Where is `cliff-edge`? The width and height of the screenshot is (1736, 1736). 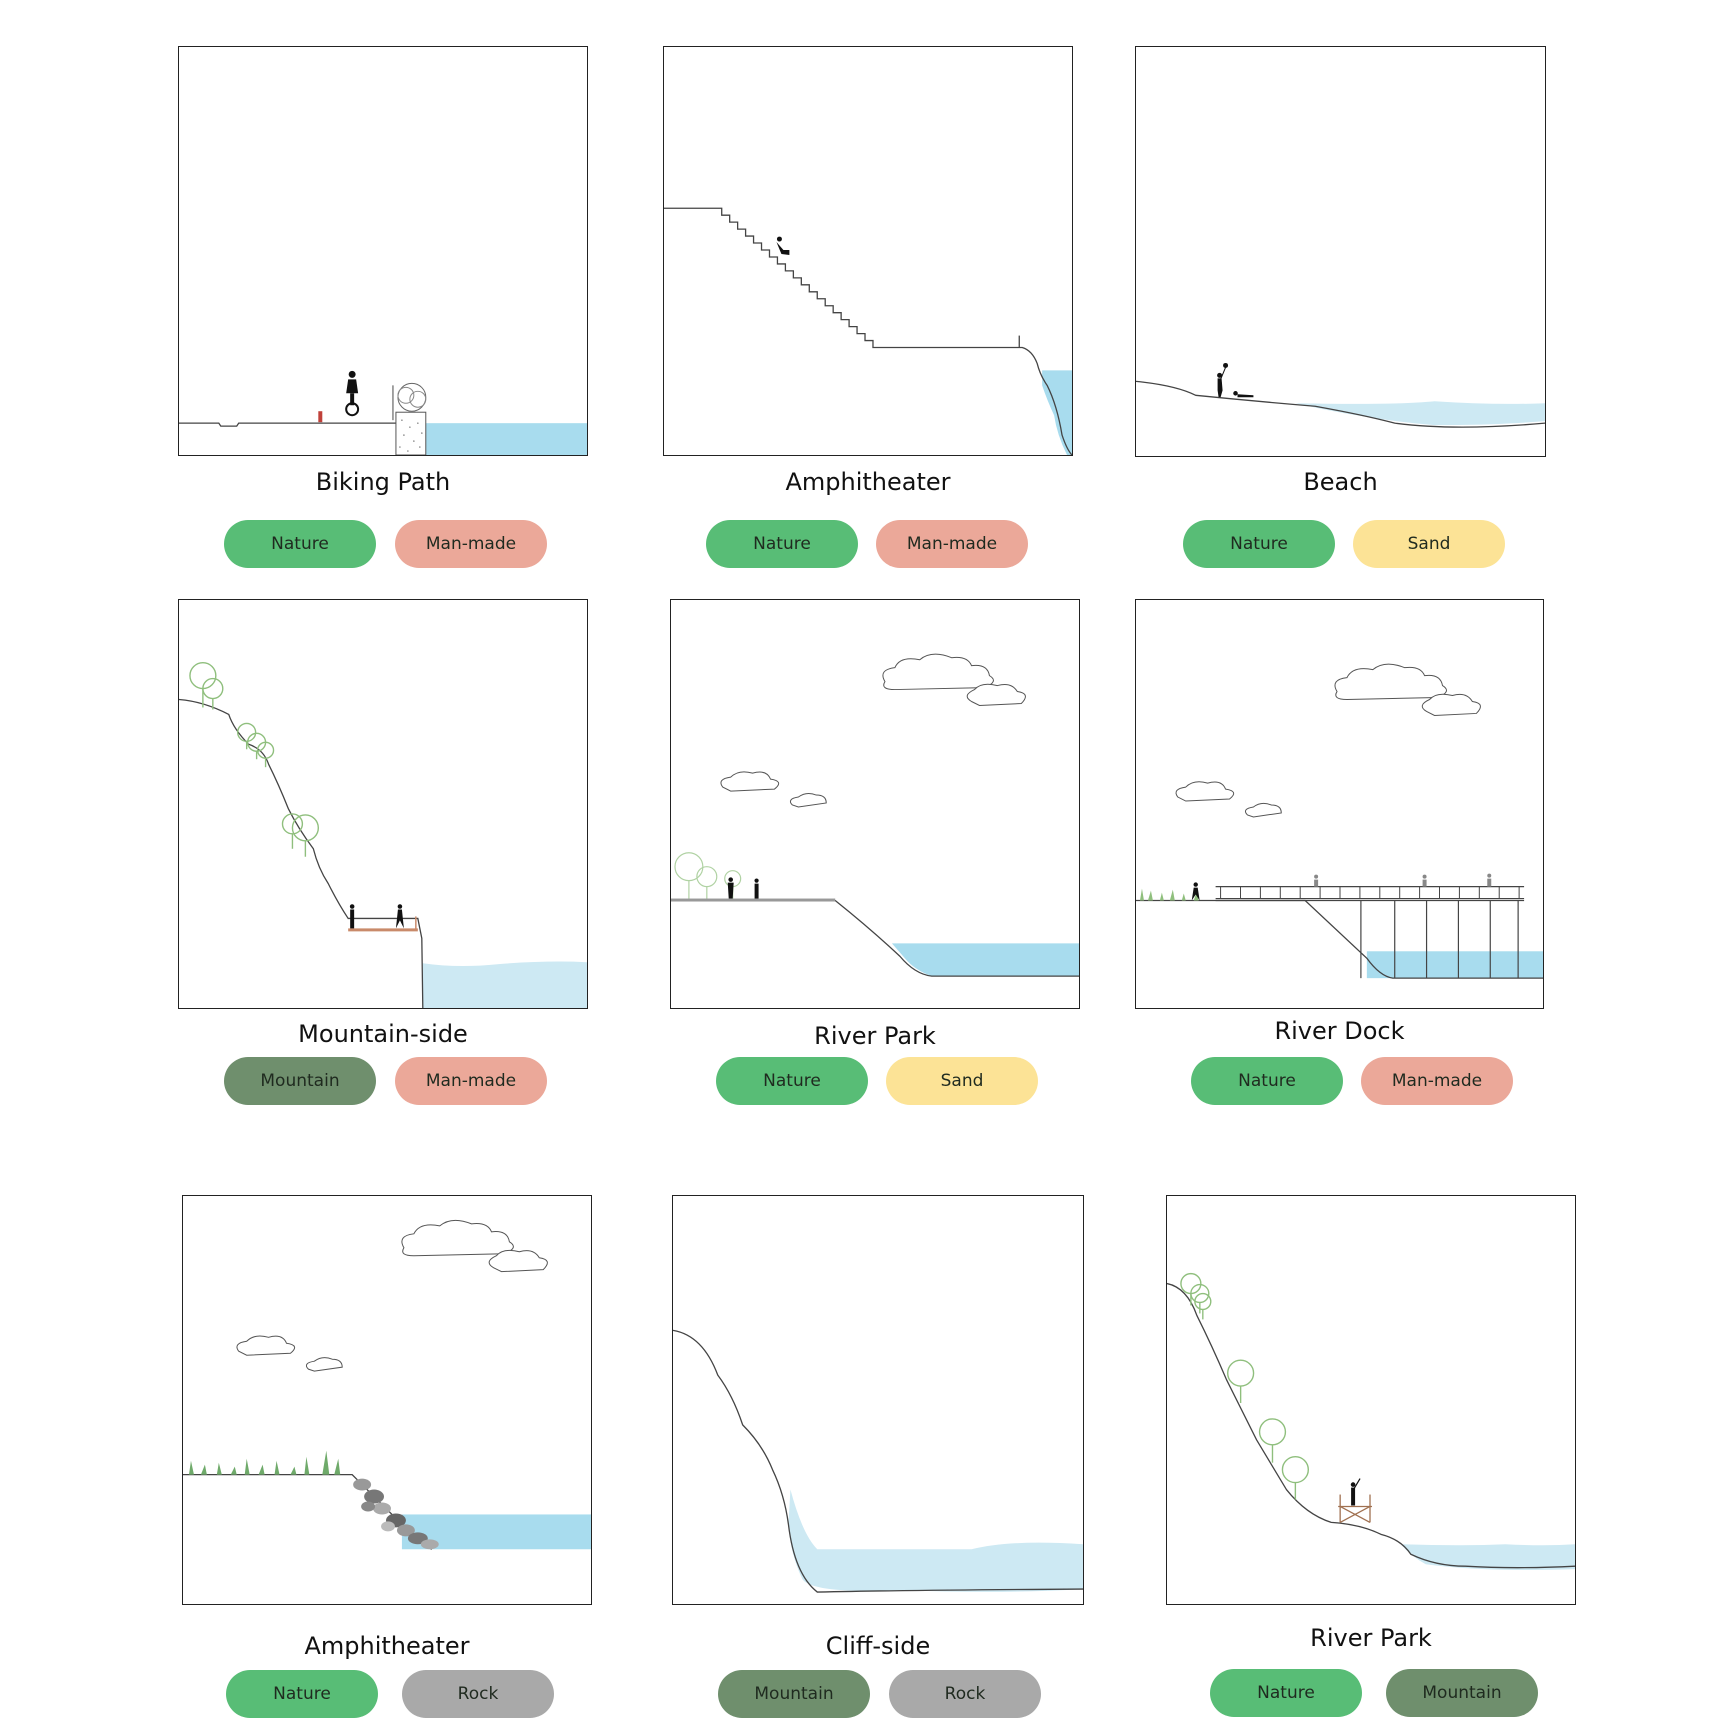
cliff-edge is located at coordinates (878, 1461).